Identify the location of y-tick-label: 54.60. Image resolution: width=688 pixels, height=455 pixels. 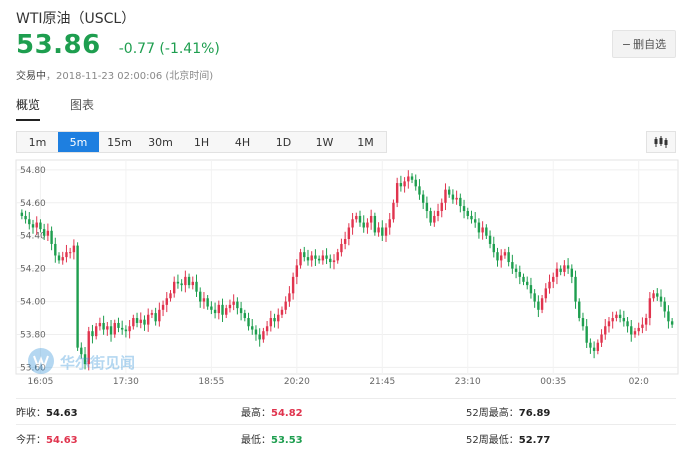
(33, 204).